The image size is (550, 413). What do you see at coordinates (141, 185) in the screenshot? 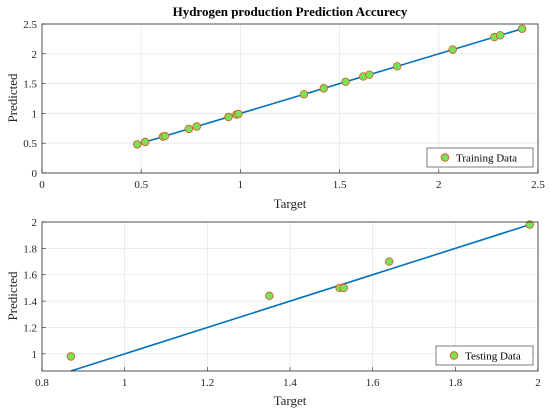
I see `x-tick-label: 0.5` at bounding box center [141, 185].